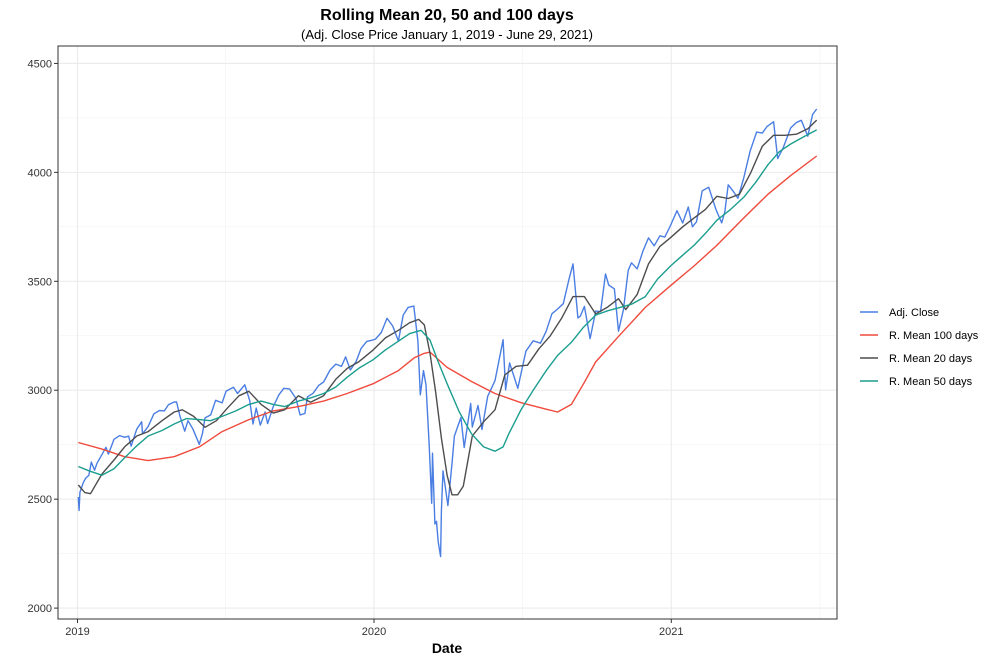 The image size is (1000, 663). Describe the element at coordinates (77, 632) in the screenshot. I see `x-tick-label: 2019` at that location.